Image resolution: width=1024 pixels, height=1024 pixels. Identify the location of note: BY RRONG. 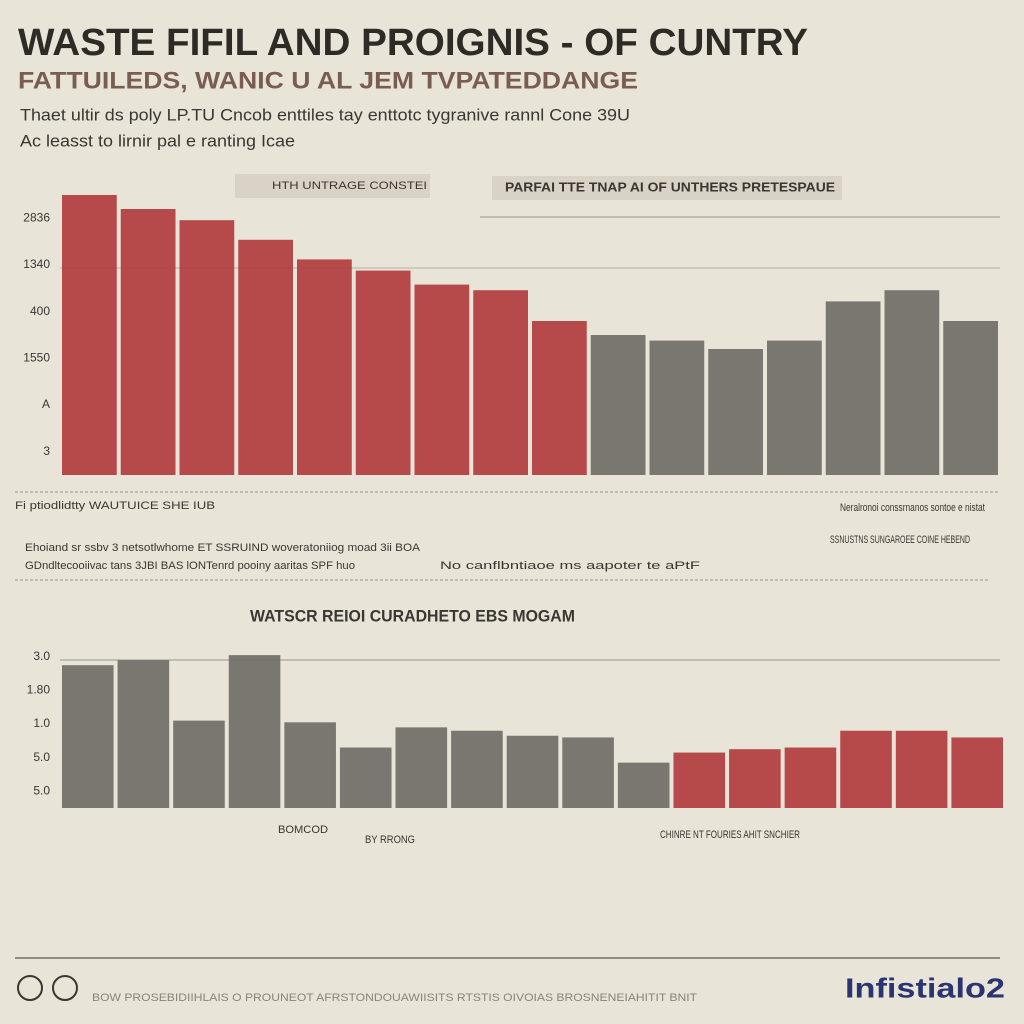
(390, 840).